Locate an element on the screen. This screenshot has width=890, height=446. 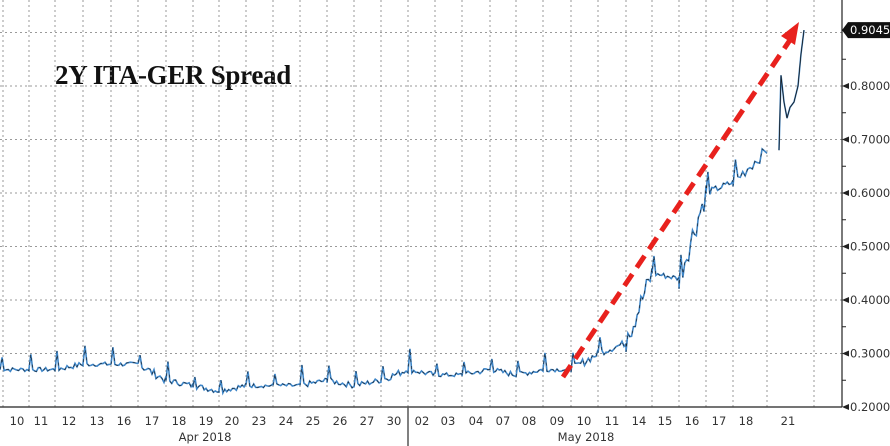
month-label-apr: Apr 2018 is located at coordinates (205, 437).